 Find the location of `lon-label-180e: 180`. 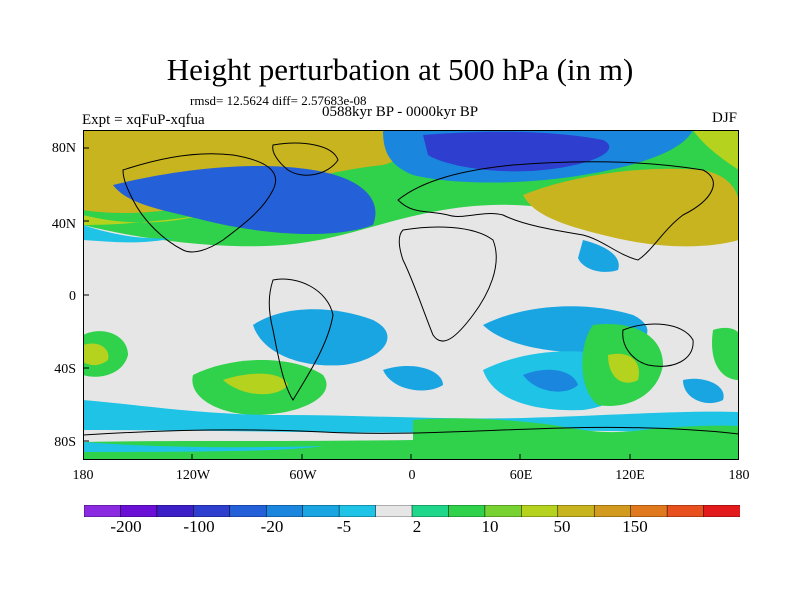

lon-label-180e: 180 is located at coordinates (739, 475).